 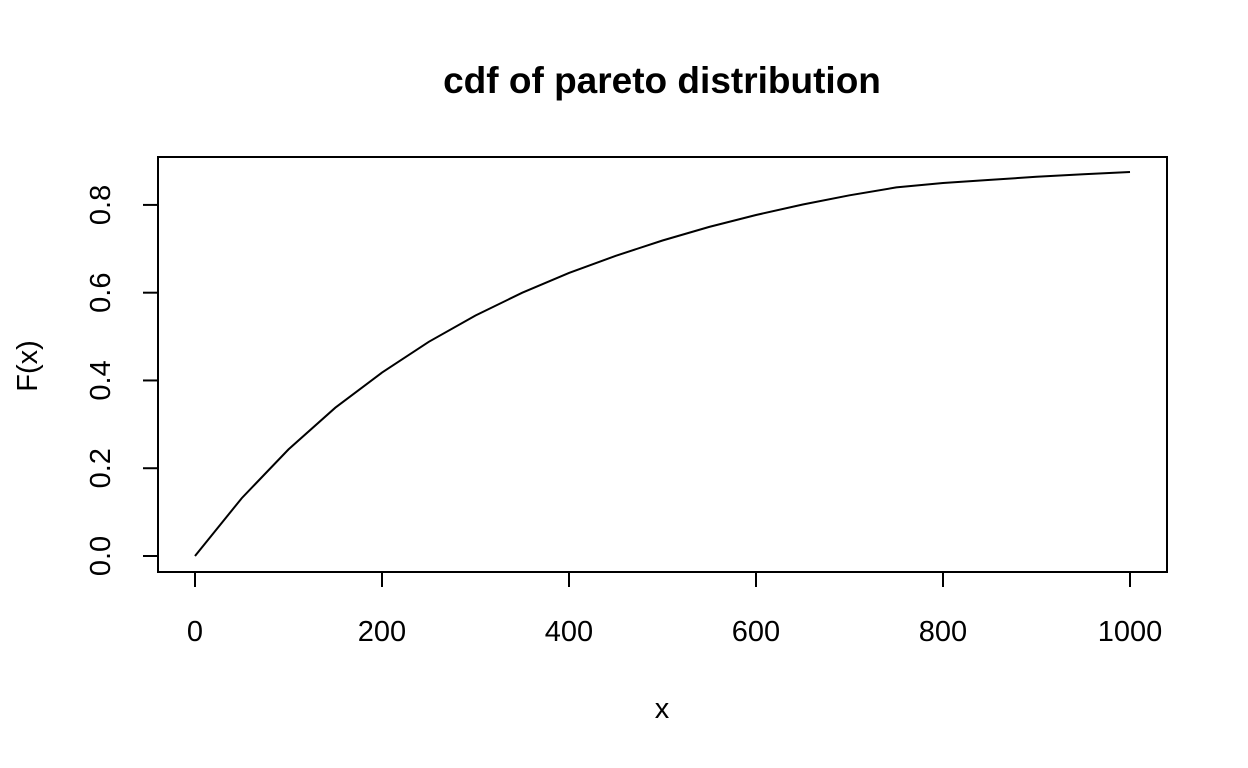 I want to click on chart-title: cdf of pareto distribution, so click(x=662, y=80).